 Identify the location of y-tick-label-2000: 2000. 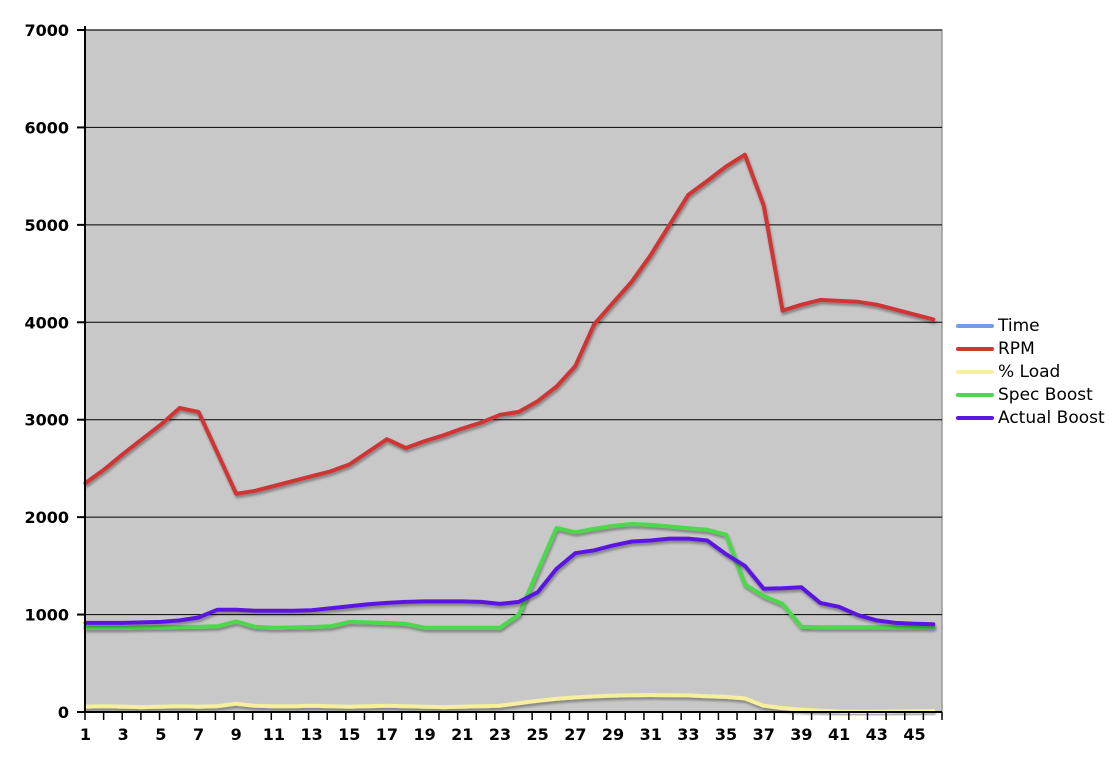
(46, 517).